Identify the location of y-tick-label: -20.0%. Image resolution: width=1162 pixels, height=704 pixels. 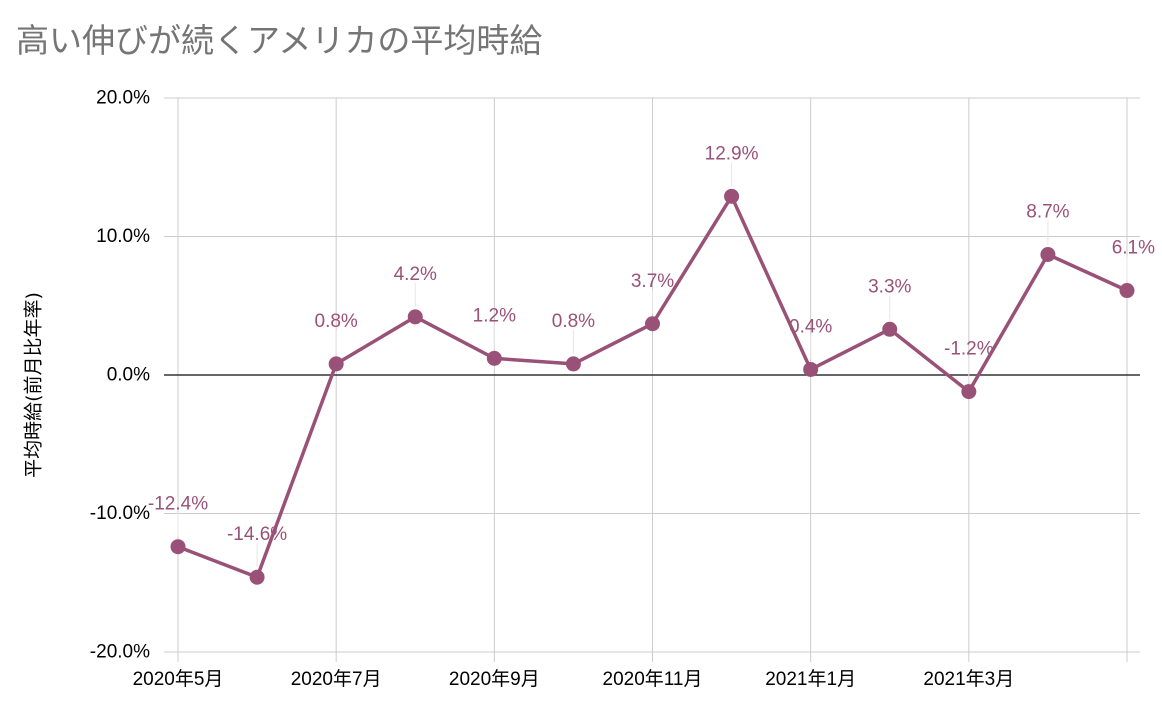
(120, 652).